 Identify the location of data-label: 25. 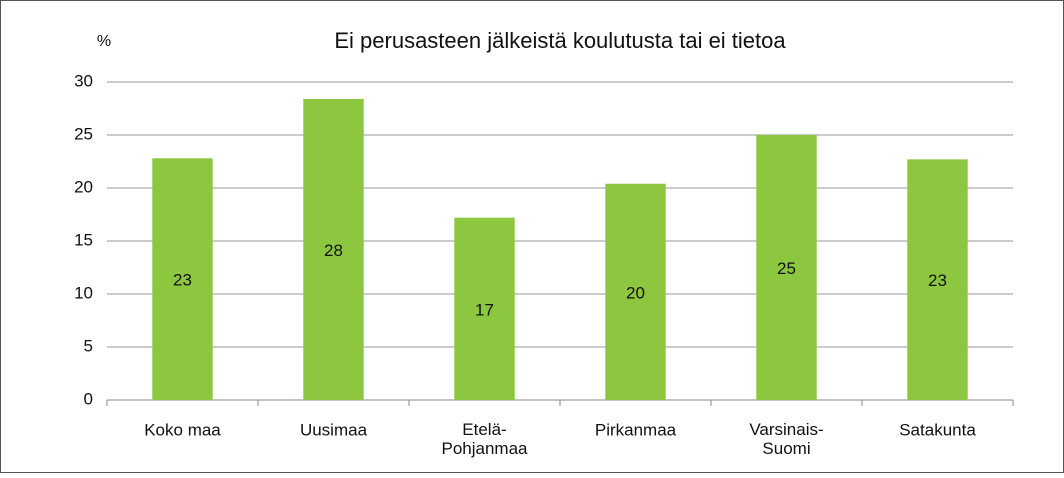
(786, 268).